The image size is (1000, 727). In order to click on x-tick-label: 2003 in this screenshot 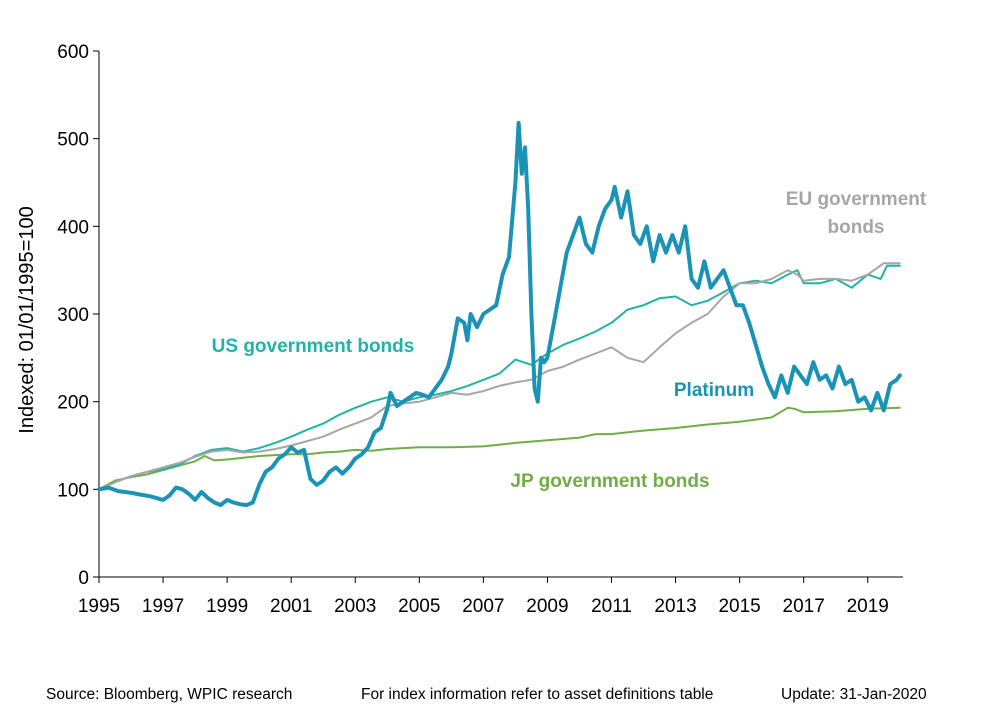, I will do `click(355, 606)`.